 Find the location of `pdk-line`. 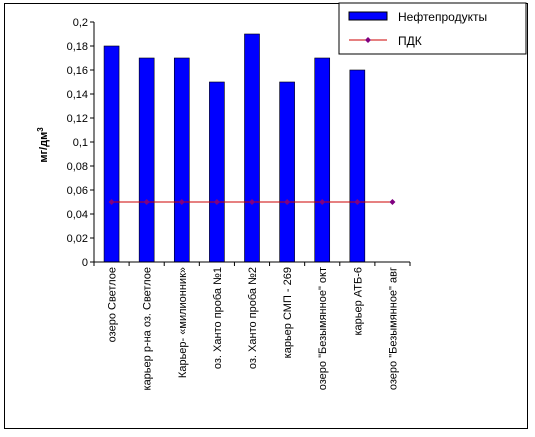

pdk-line is located at coordinates (252, 202).